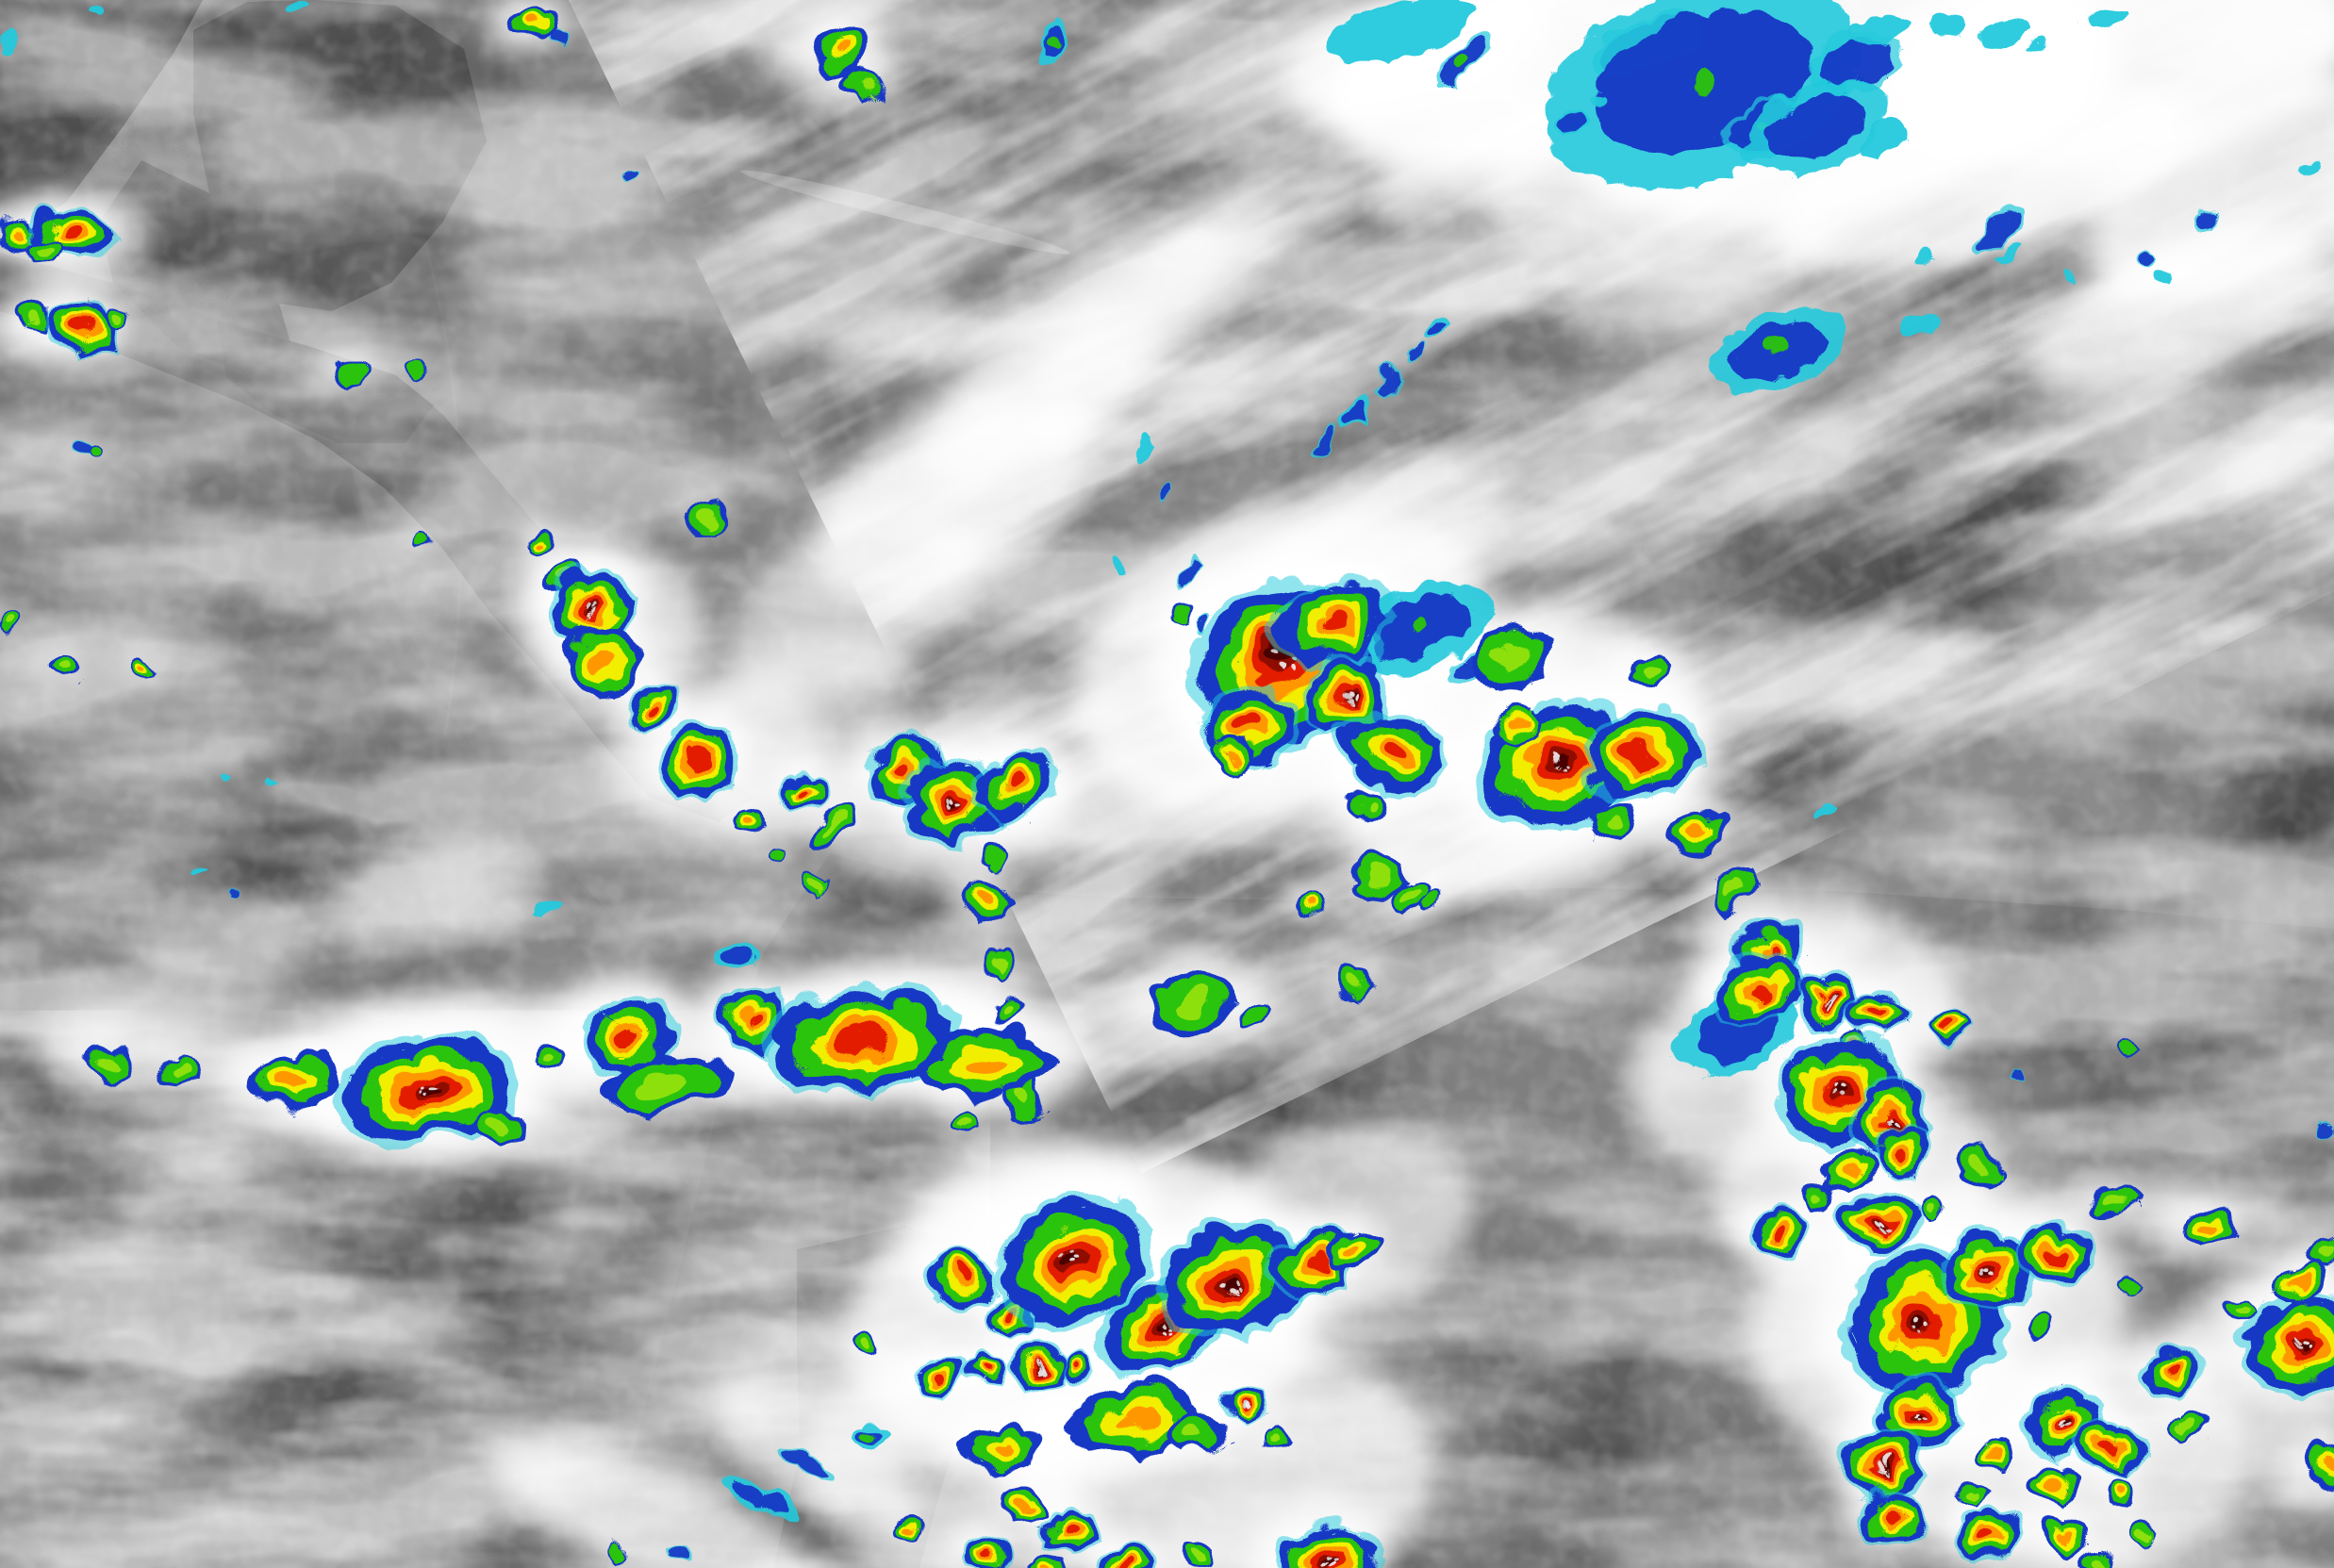 This screenshot has height=1568, width=2334. What do you see at coordinates (2300, 1336) in the screenshot?
I see `convective-cell-l6` at bounding box center [2300, 1336].